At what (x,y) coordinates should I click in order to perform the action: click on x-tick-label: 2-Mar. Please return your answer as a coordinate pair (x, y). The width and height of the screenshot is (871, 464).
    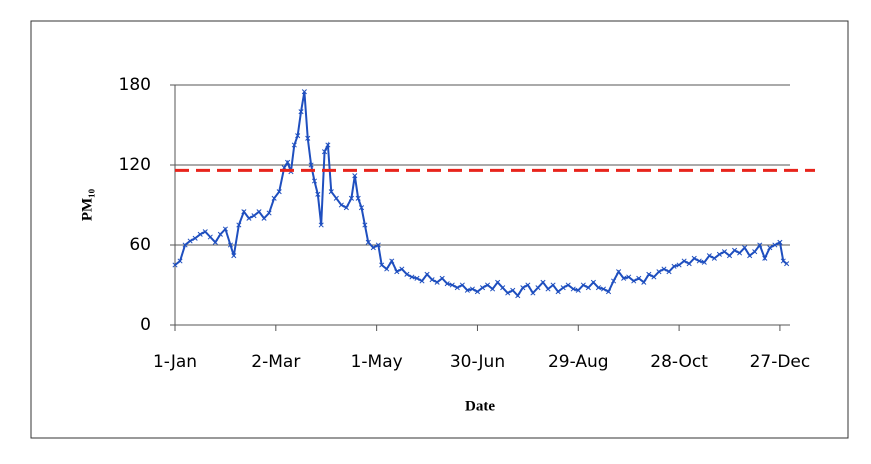
    Looking at the image, I should click on (275, 362).